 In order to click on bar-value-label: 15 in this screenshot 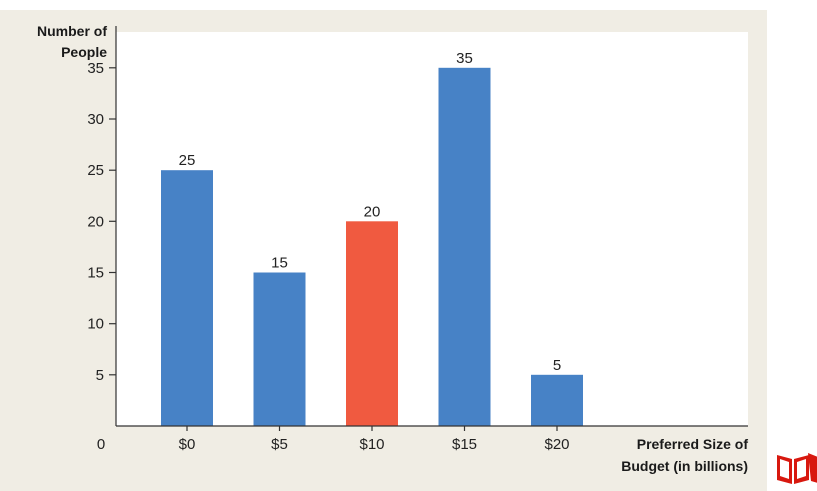, I will do `click(279, 263)`.